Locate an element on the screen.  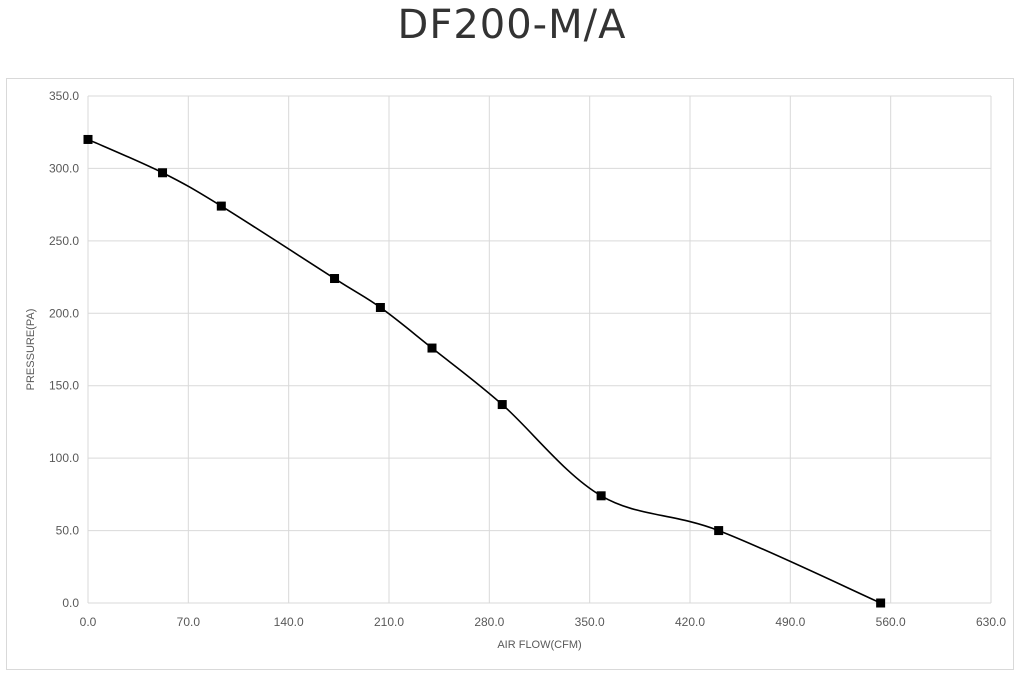
x-tick-label: 70.0 is located at coordinates (189, 622).